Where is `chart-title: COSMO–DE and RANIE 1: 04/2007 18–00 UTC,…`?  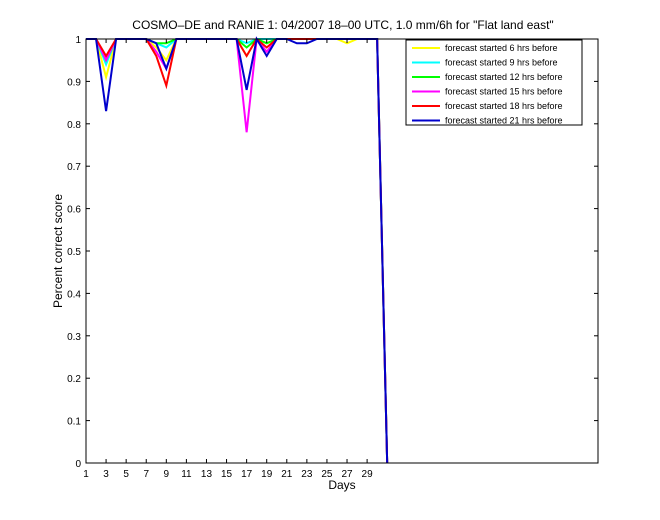 chart-title: COSMO–DE and RANIE 1: 04/2007 18–00 UTC,… is located at coordinates (342, 25).